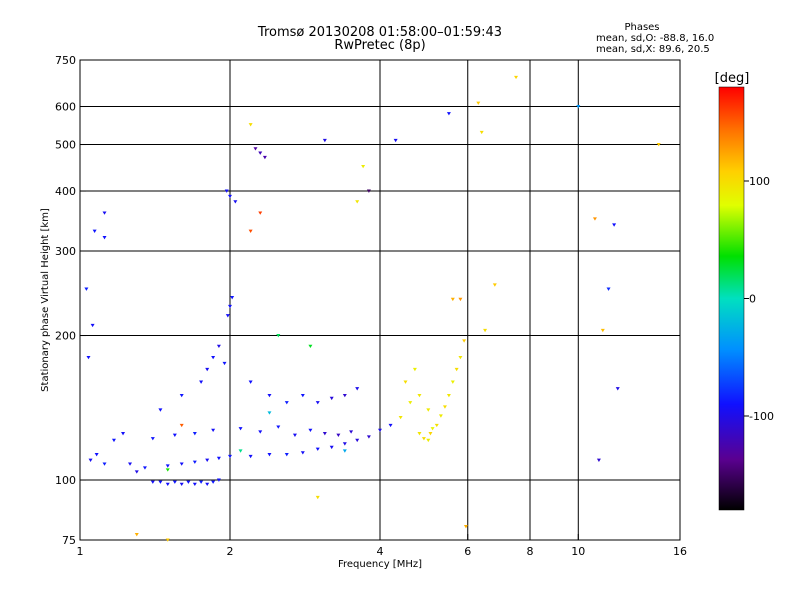 The width and height of the screenshot is (800, 600). Describe the element at coordinates (69, 540) in the screenshot. I see `y-tick-label: 75` at that location.